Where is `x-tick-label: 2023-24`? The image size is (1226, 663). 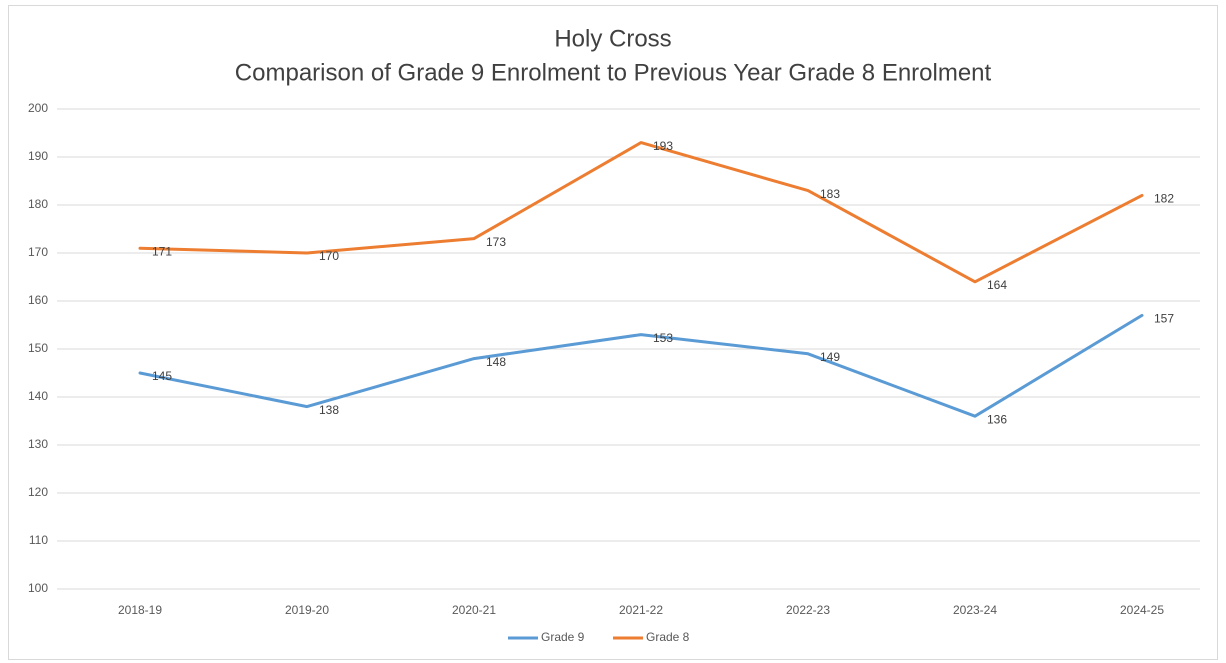 x-tick-label: 2023-24 is located at coordinates (975, 610).